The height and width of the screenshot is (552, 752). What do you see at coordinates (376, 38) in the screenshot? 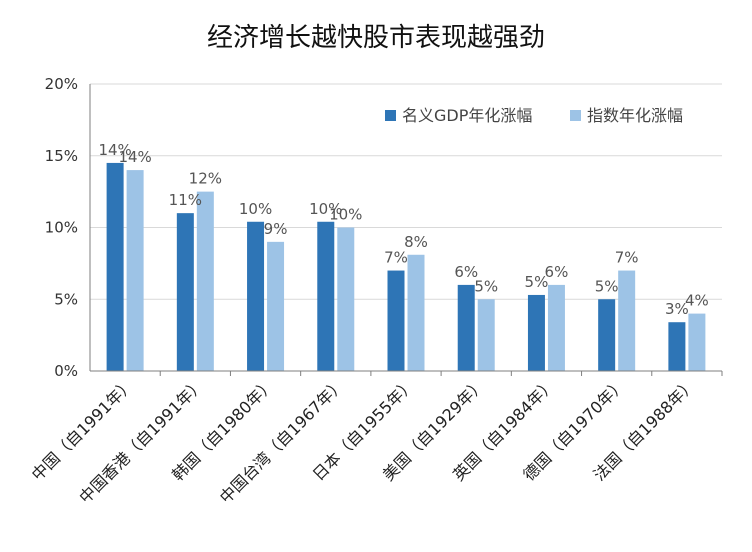
I see `chart-title: 经济增长越快股市表现越强劲` at bounding box center [376, 38].